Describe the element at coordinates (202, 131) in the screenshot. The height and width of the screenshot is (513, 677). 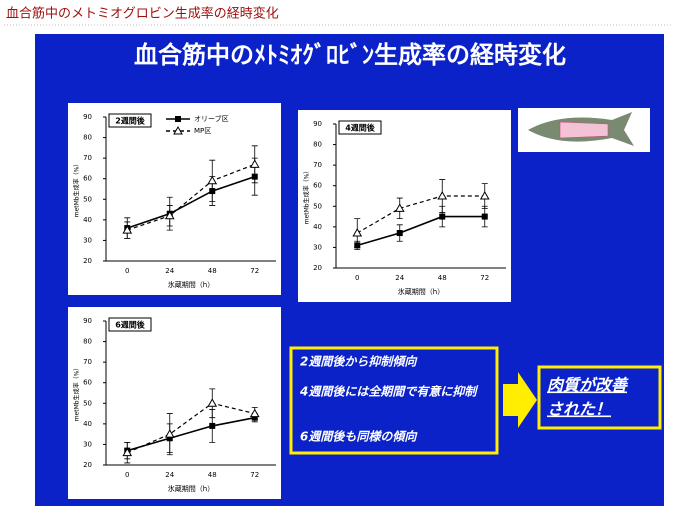
I see `legend-label: MP区` at that location.